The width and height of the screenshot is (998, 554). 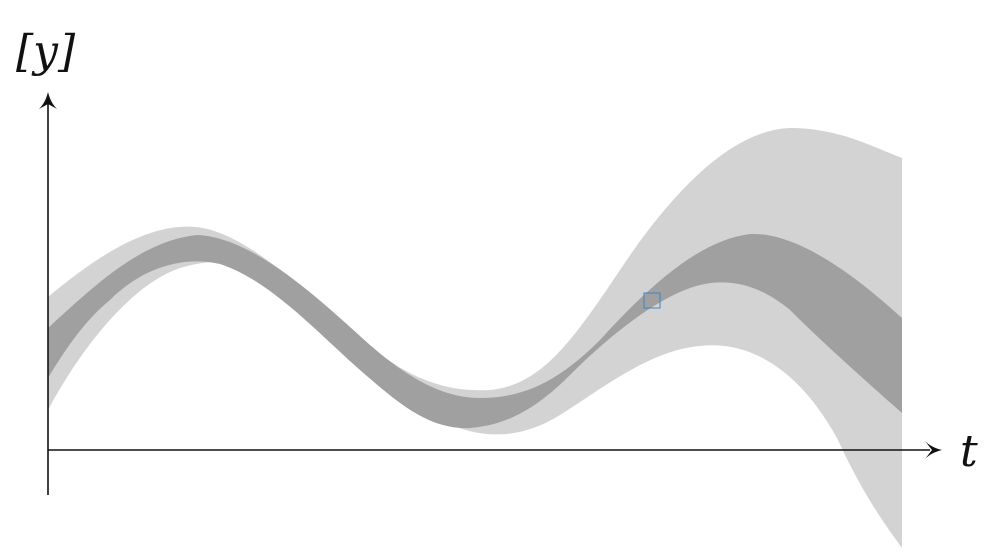 I want to click on x-axis-label: t, so click(x=969, y=451).